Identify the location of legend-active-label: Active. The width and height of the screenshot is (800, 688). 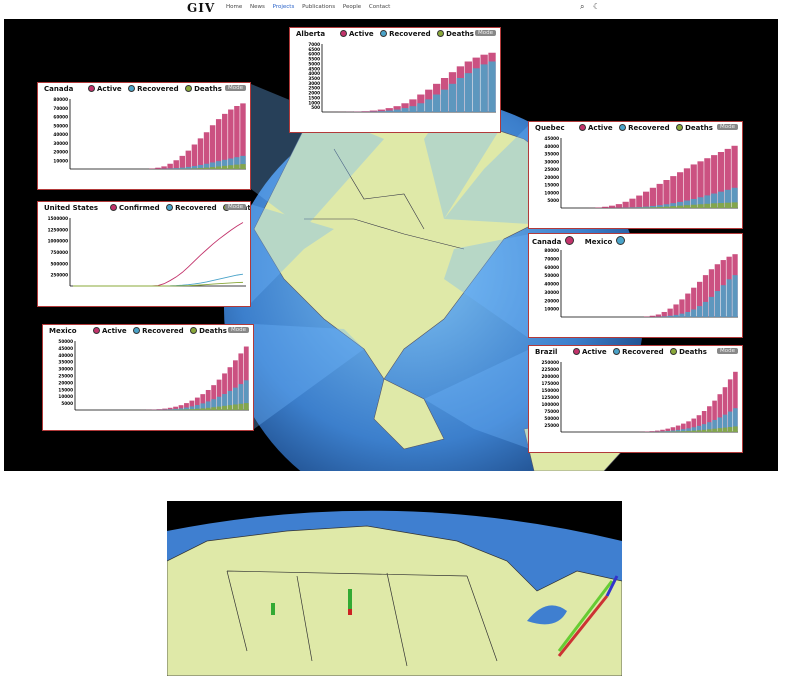
(109, 89).